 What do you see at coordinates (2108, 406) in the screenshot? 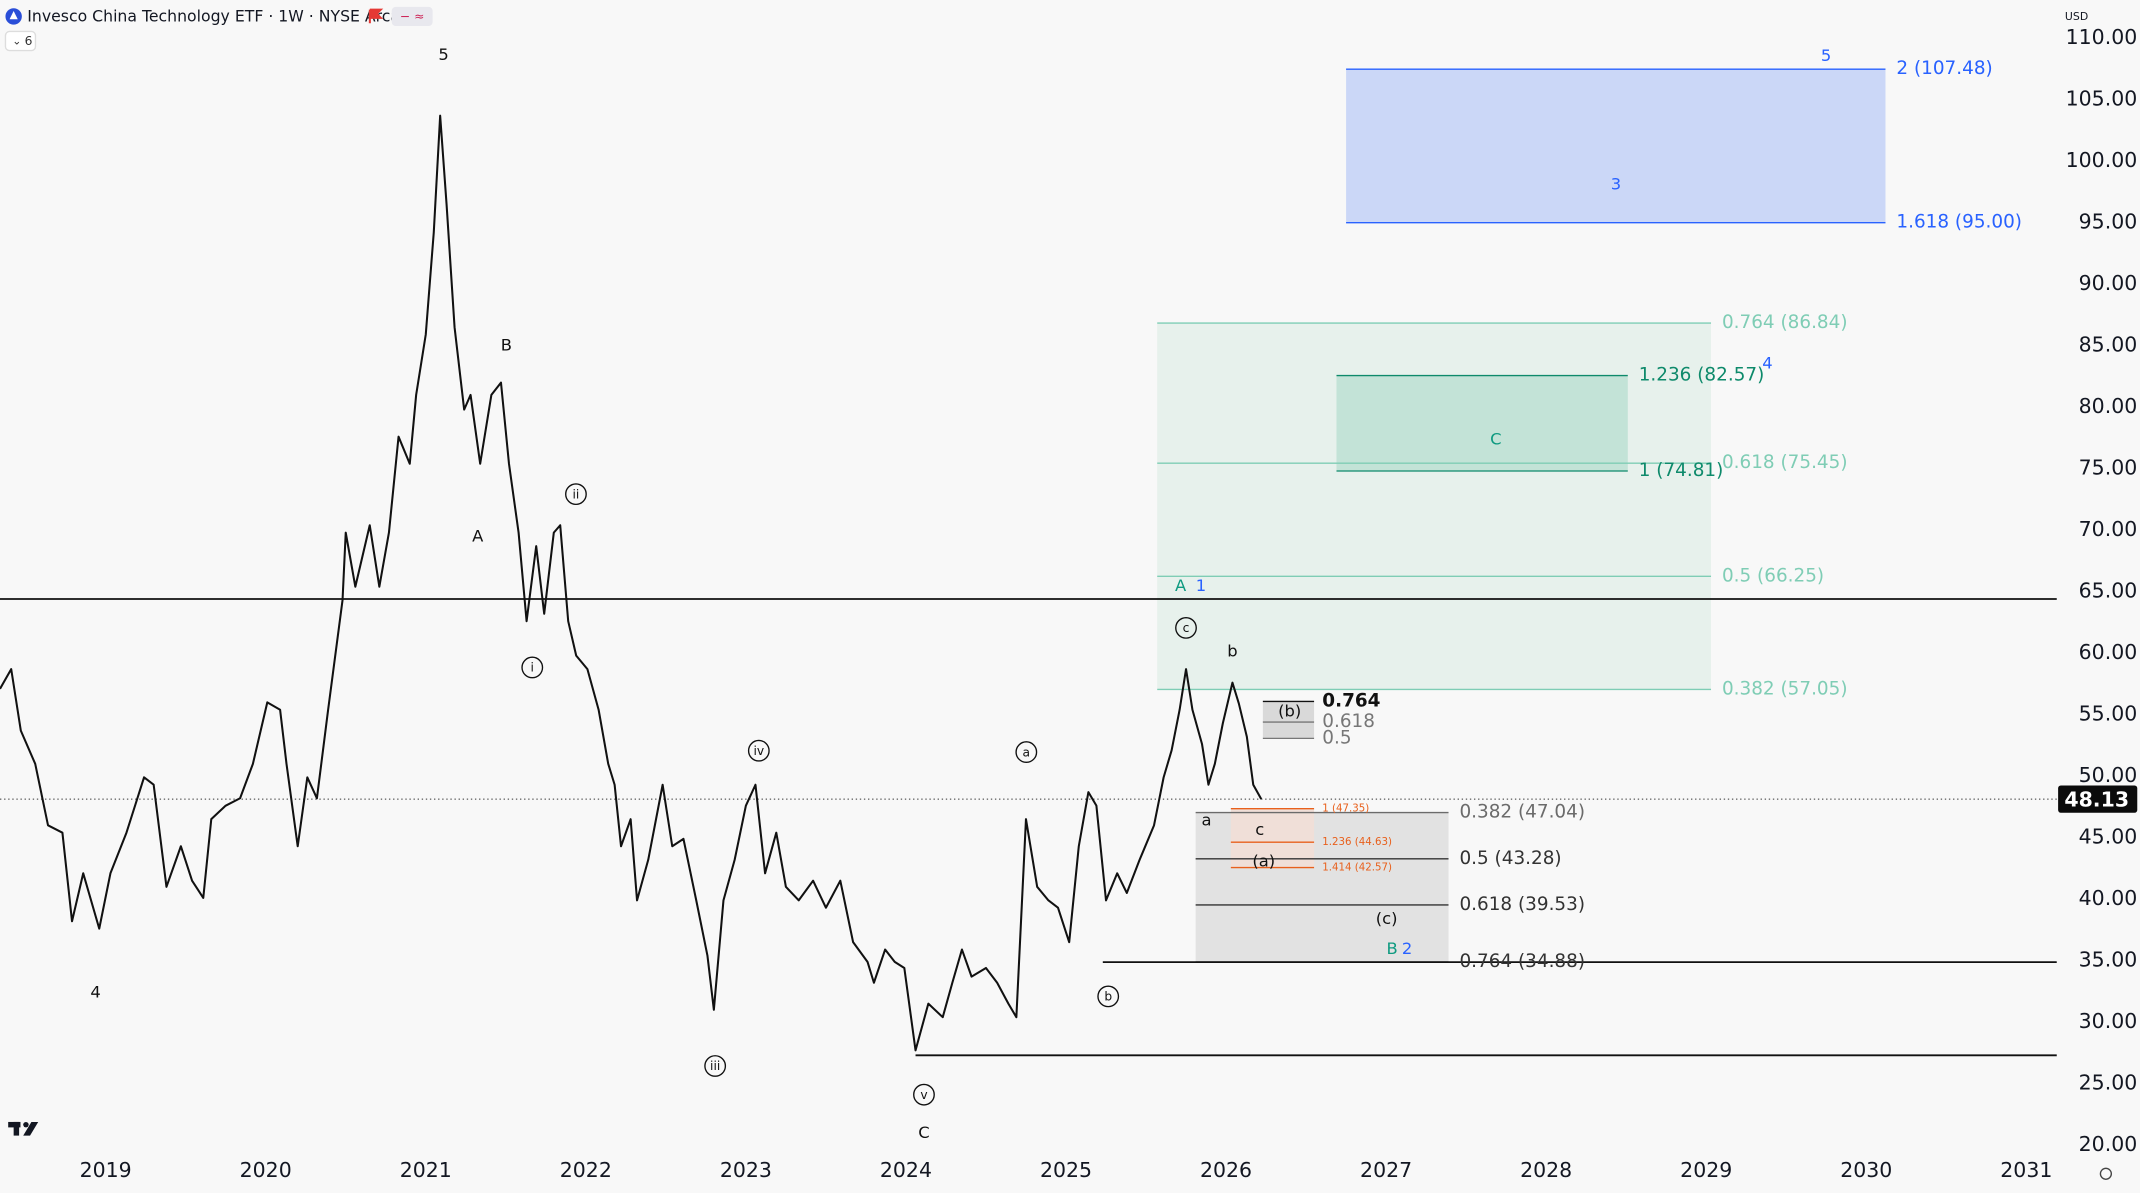
I see `y-tick-label: 80.00` at bounding box center [2108, 406].